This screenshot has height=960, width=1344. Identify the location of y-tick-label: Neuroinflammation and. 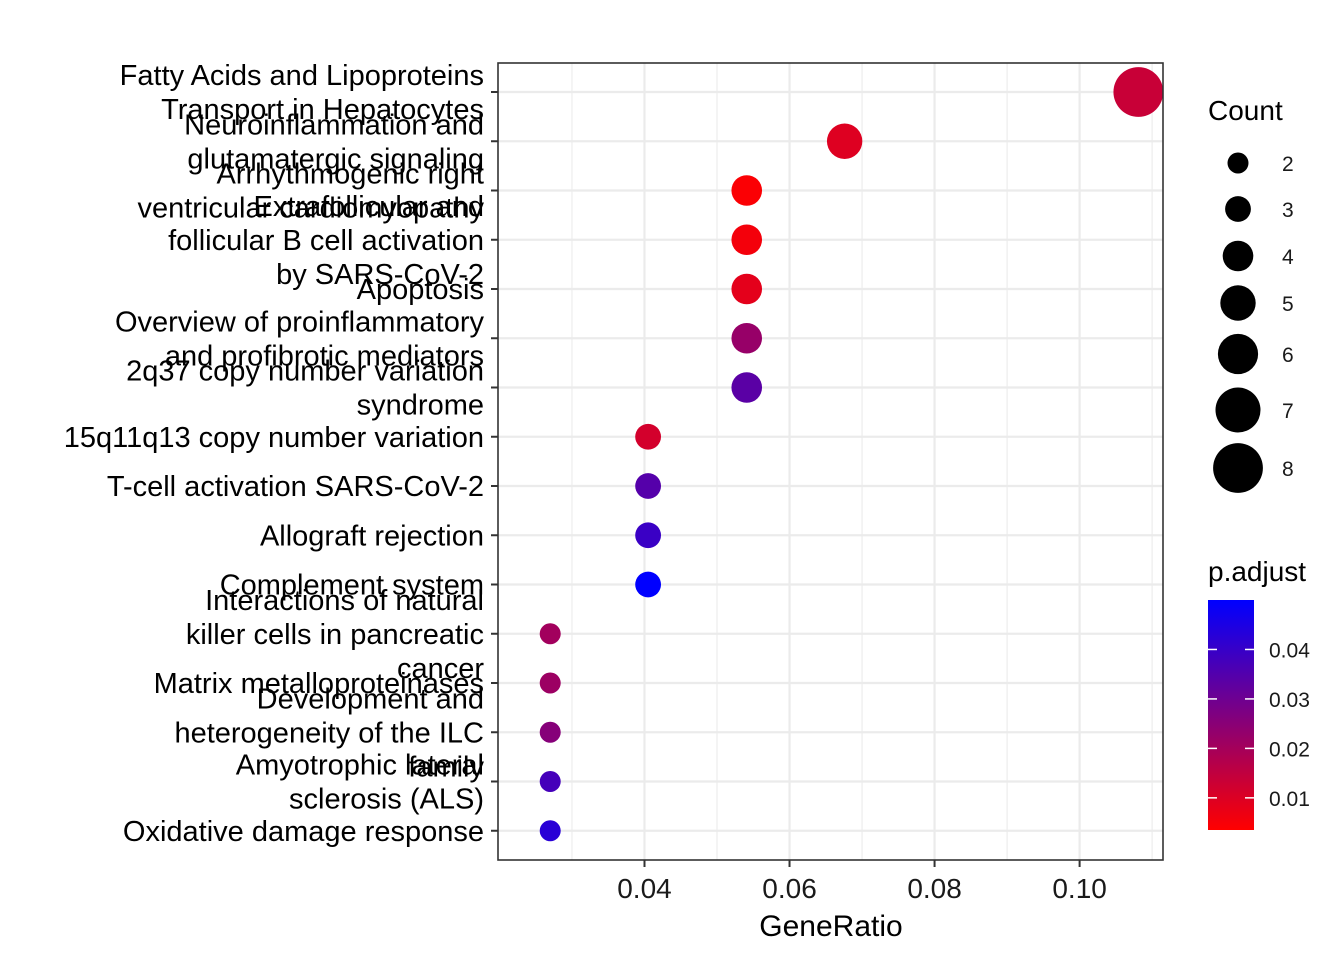
(334, 125).